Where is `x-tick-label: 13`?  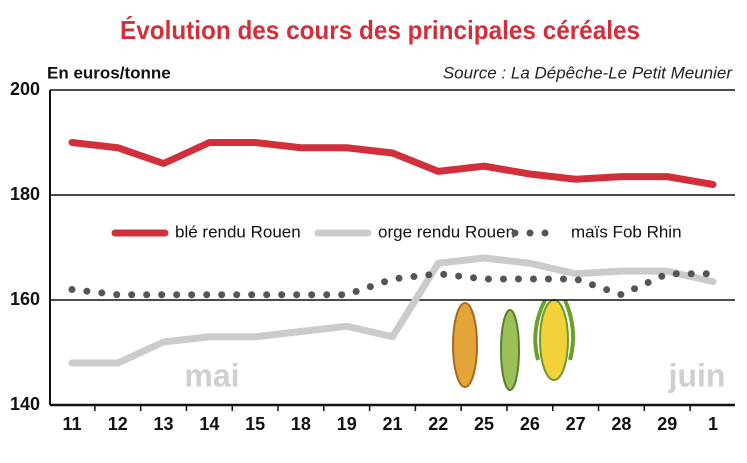
x-tick-label: 13 is located at coordinates (164, 424).